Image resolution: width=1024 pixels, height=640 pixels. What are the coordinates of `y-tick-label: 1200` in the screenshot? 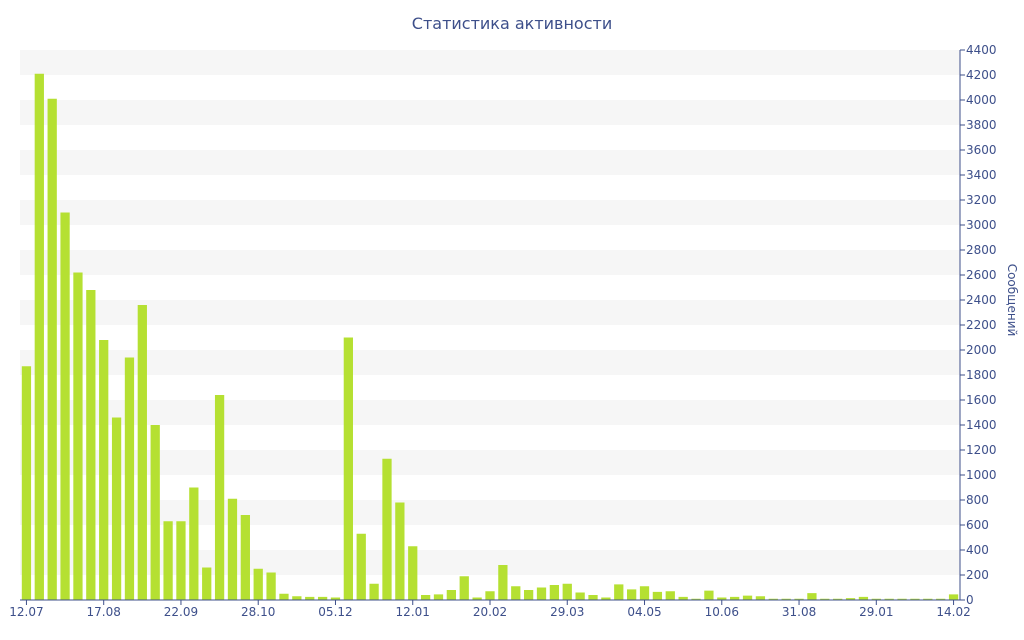 It's located at (981, 450).